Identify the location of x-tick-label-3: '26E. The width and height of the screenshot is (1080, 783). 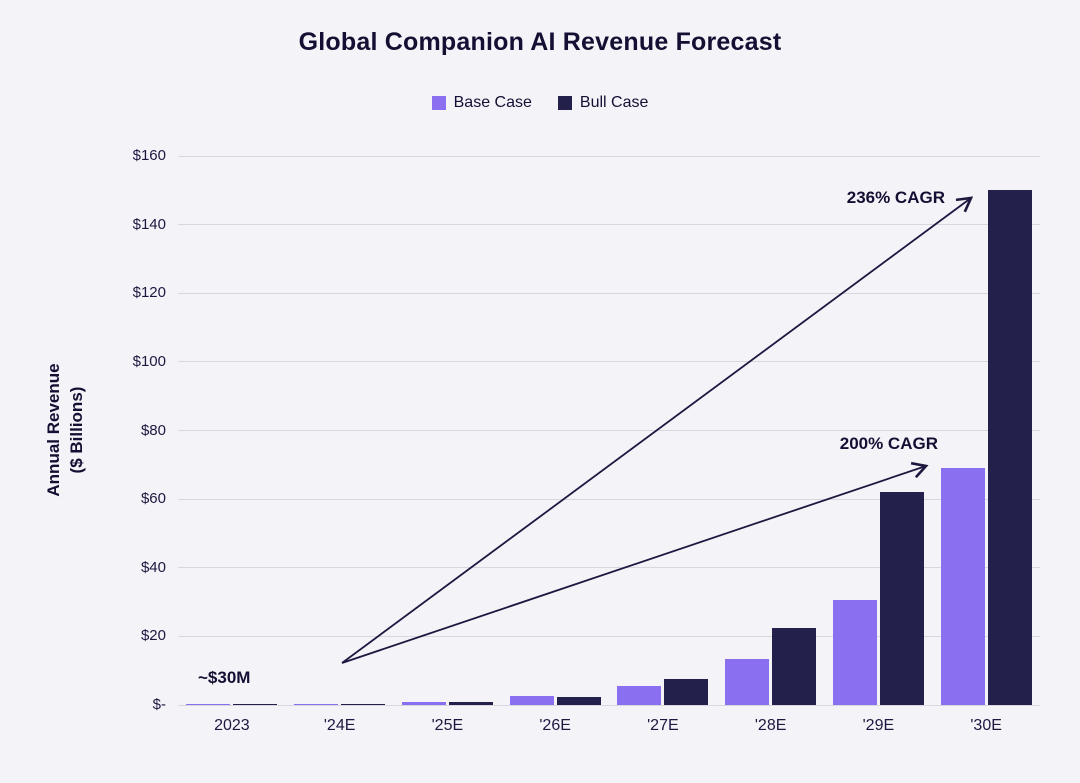
(555, 725).